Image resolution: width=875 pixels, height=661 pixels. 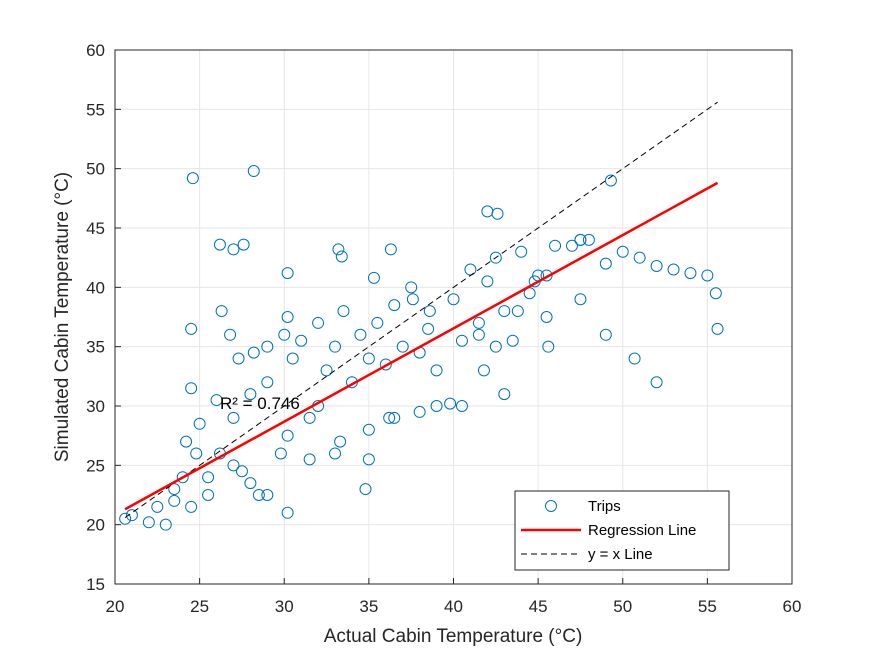 What do you see at coordinates (95, 465) in the screenshot?
I see `y-tick-label: 25` at bounding box center [95, 465].